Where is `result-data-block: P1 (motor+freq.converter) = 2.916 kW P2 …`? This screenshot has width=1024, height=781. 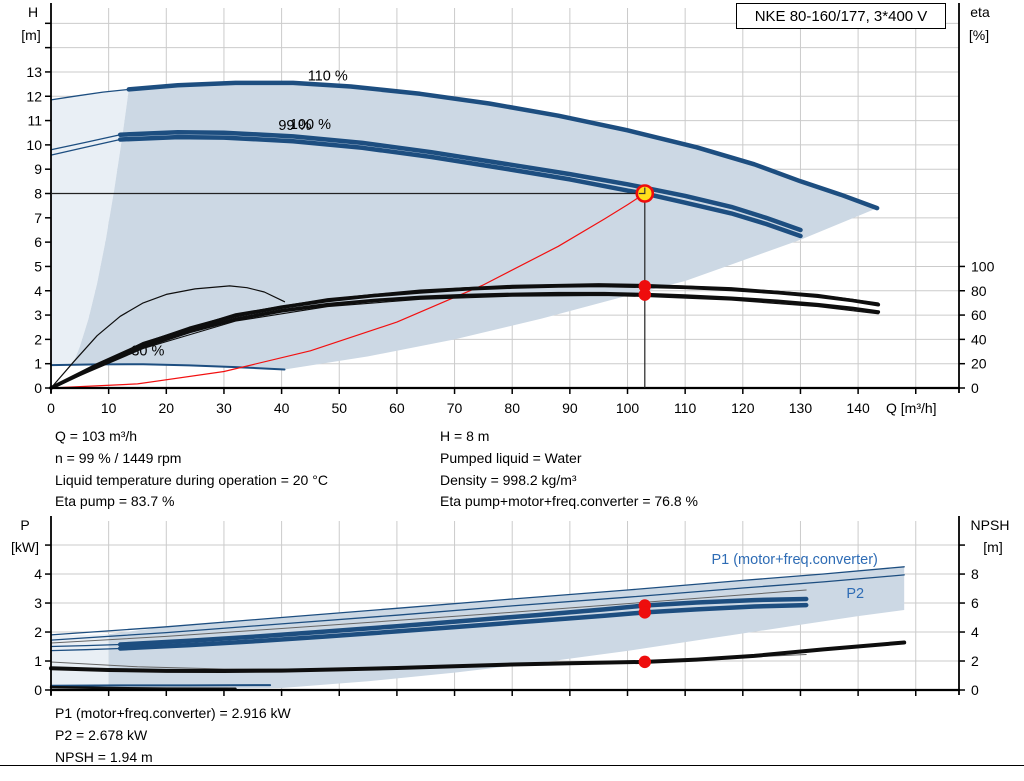 result-data-block: P1 (motor+freq.converter) = 2.916 kW P2 … is located at coordinates (173, 735).